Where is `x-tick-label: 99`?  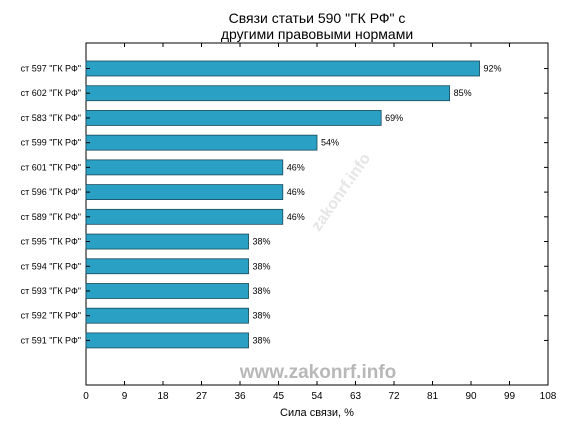
x-tick-label: 99 is located at coordinates (510, 396).